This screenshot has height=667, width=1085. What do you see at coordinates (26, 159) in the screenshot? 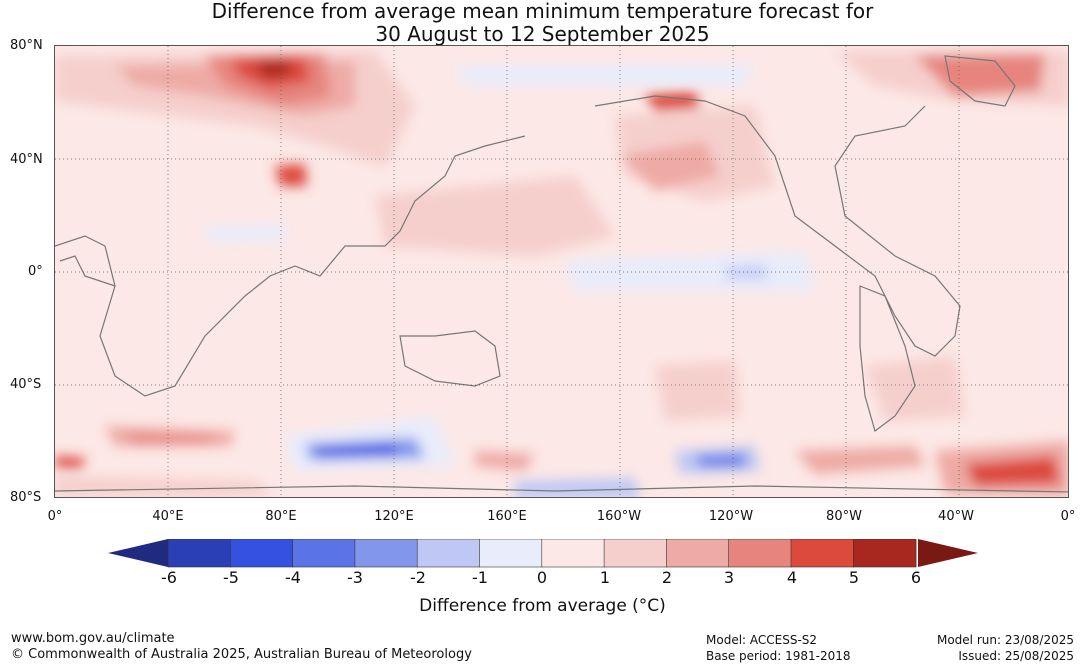
I see `lat-label-40n: 40°N` at bounding box center [26, 159].